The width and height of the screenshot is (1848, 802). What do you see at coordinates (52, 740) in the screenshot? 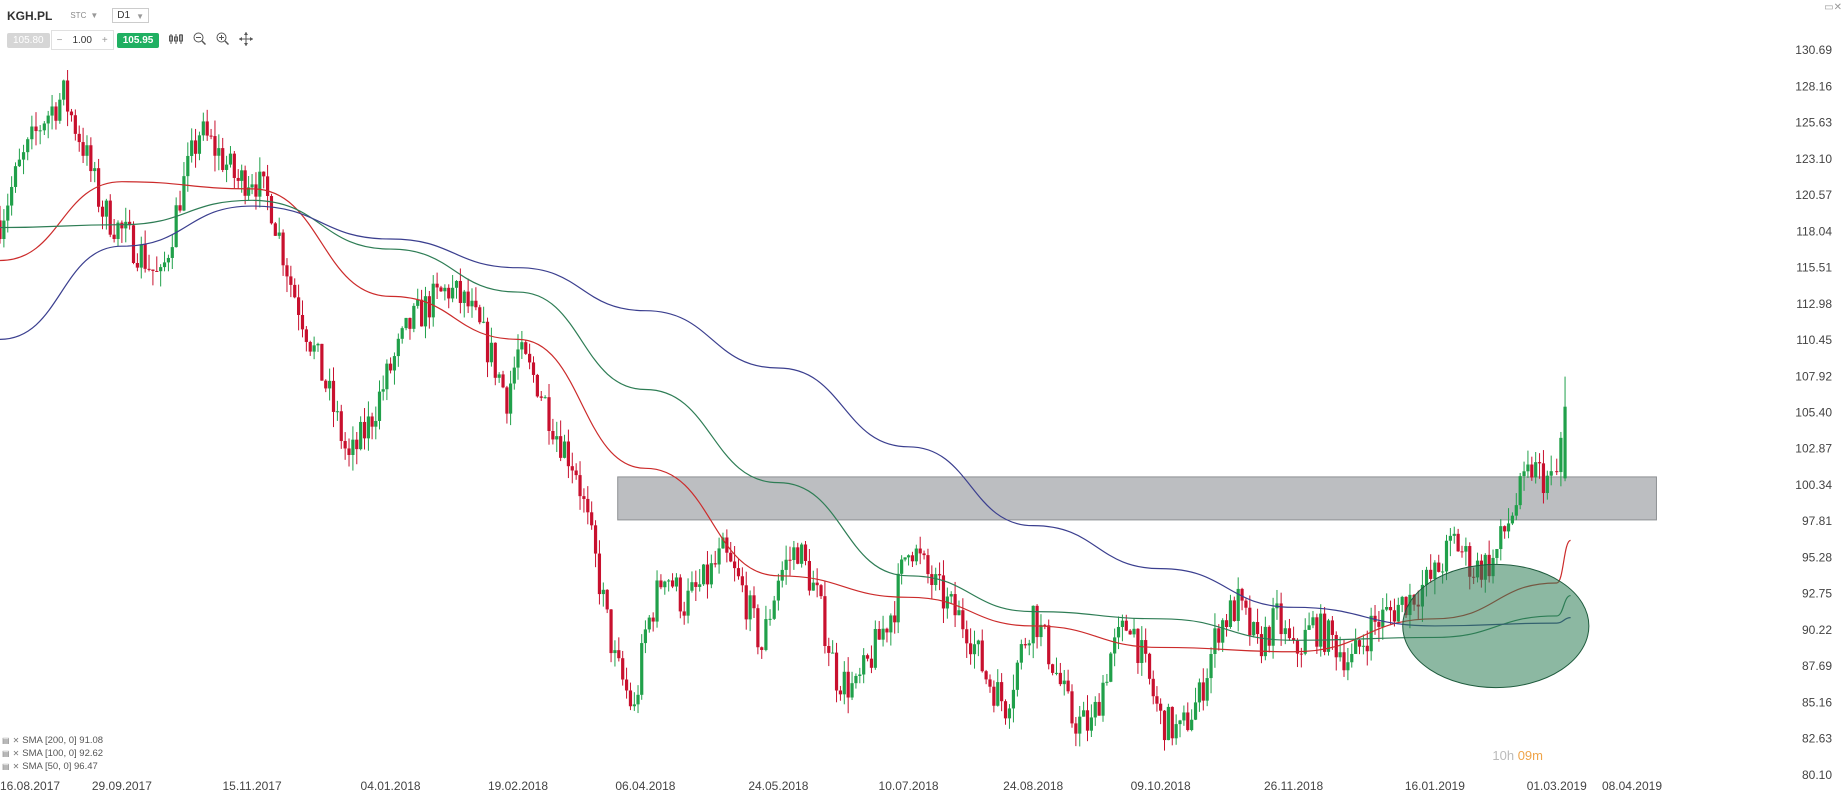
I see `legend-item-sma200: ▤ ✕ SMA [200, 0] 91.08` at bounding box center [52, 740].